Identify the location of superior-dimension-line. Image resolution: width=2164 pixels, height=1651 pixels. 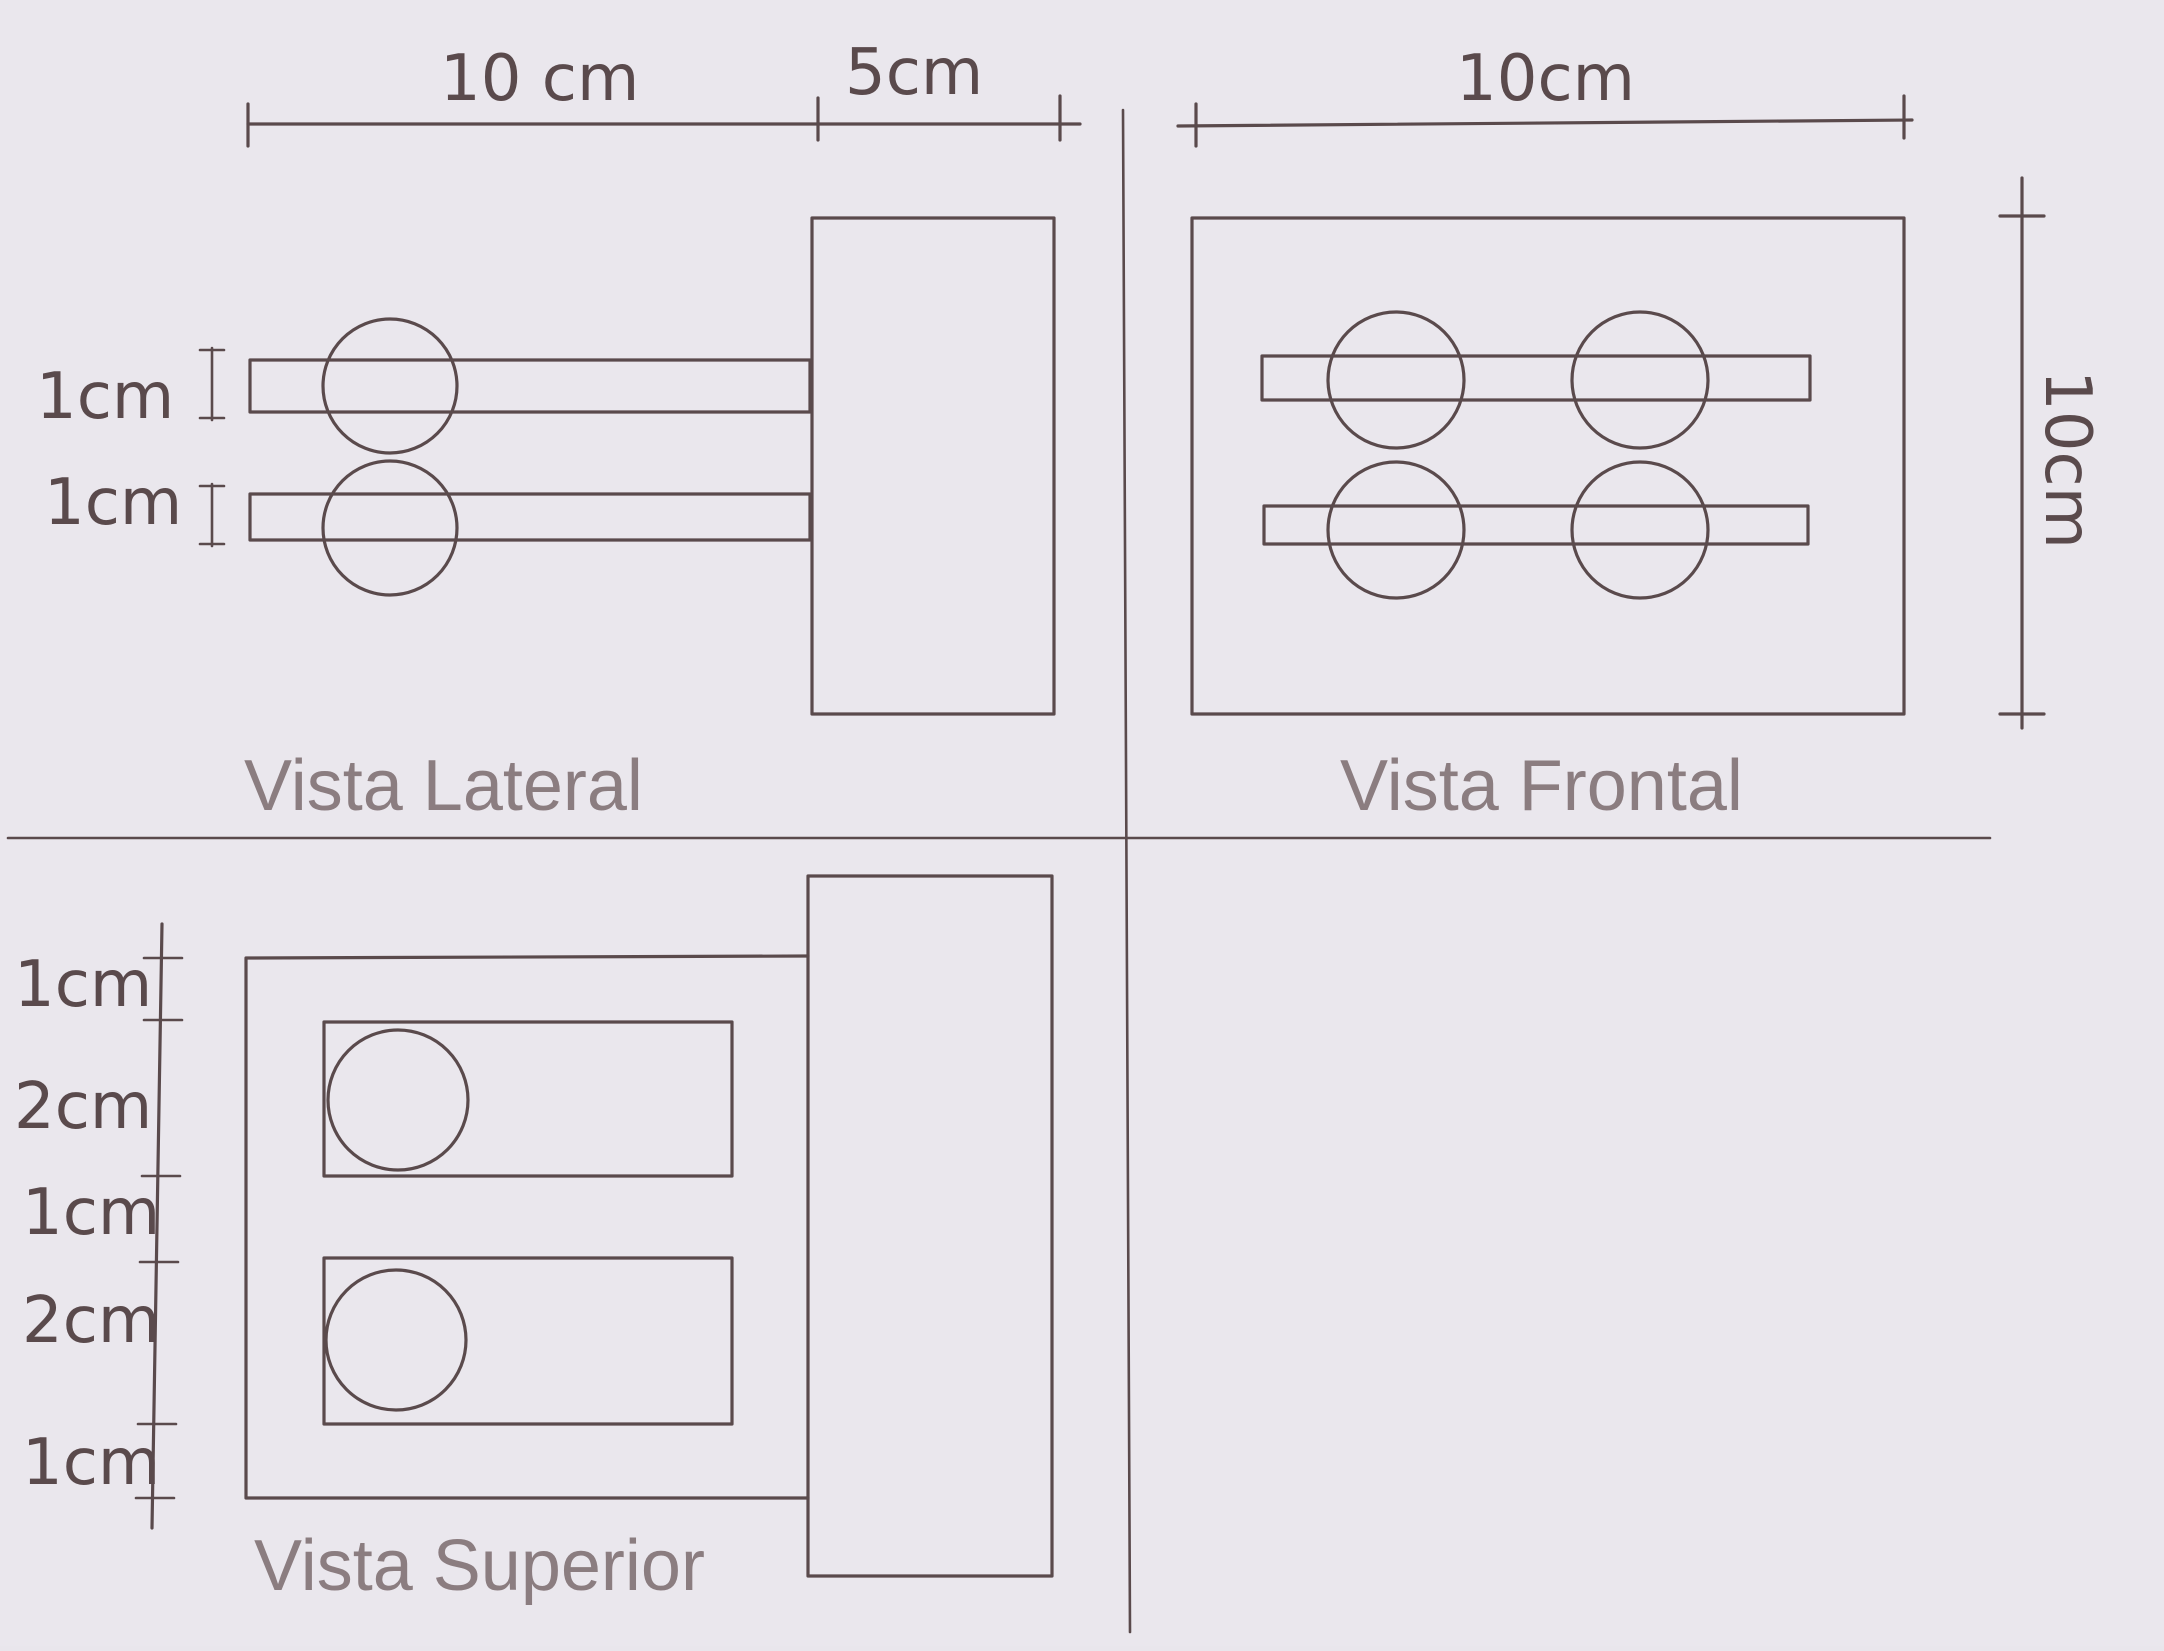
(157, 1226).